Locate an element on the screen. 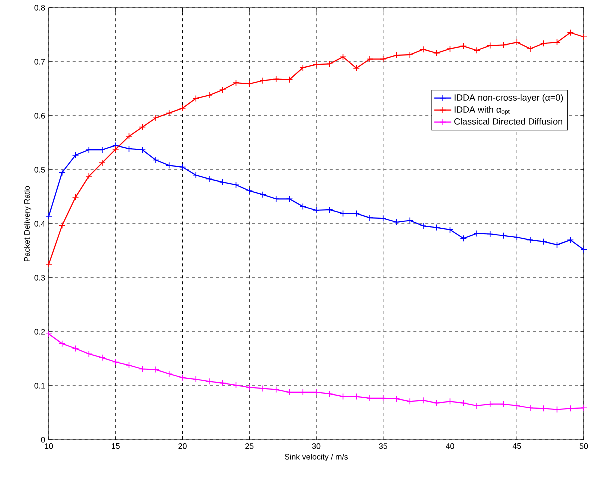 The height and width of the screenshot is (483, 595). legend-label: IDDA with α$_{opt}$ is located at coordinates (482, 111).